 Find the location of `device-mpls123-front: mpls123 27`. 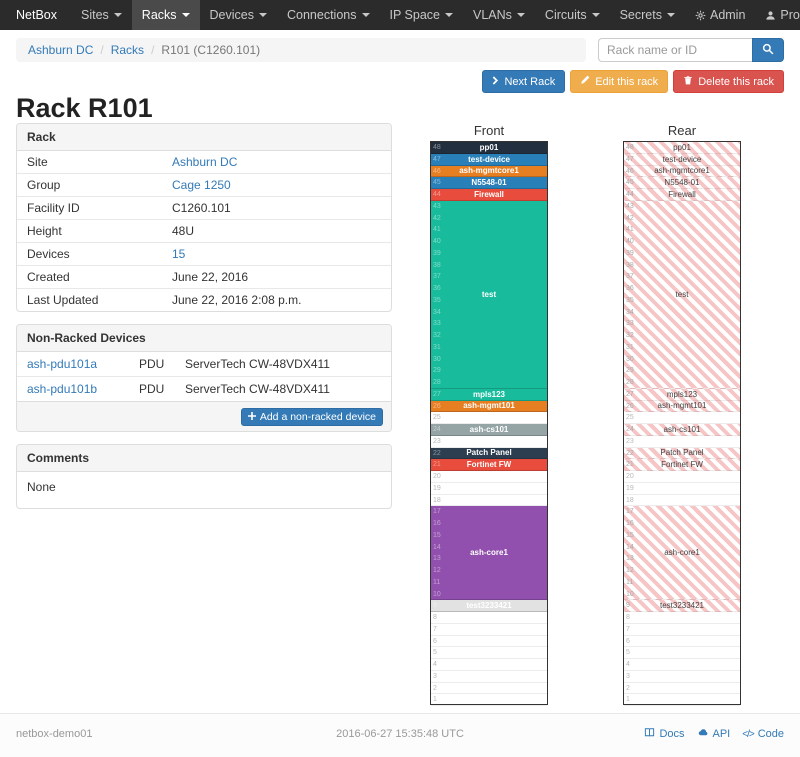

device-mpls123-front: mpls123 27 is located at coordinates (489, 394).